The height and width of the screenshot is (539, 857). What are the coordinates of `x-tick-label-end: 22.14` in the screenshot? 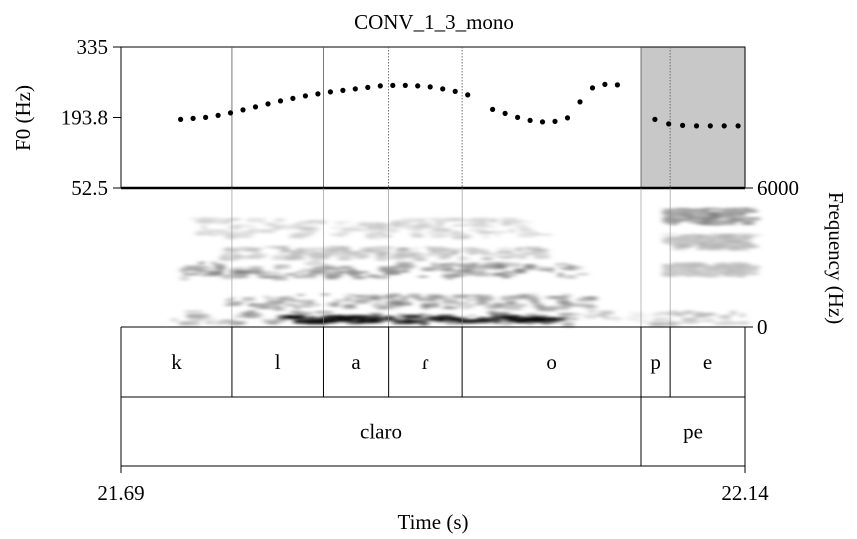 It's located at (745, 493).